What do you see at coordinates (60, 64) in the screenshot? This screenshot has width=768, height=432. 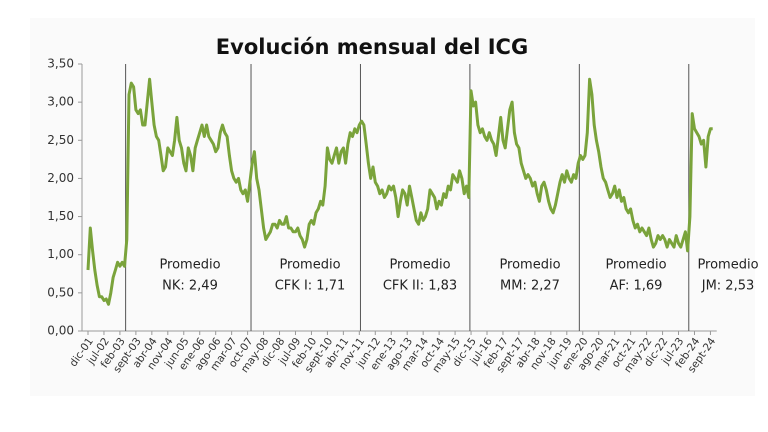 I see `y-tick-label: 3,50` at bounding box center [60, 64].